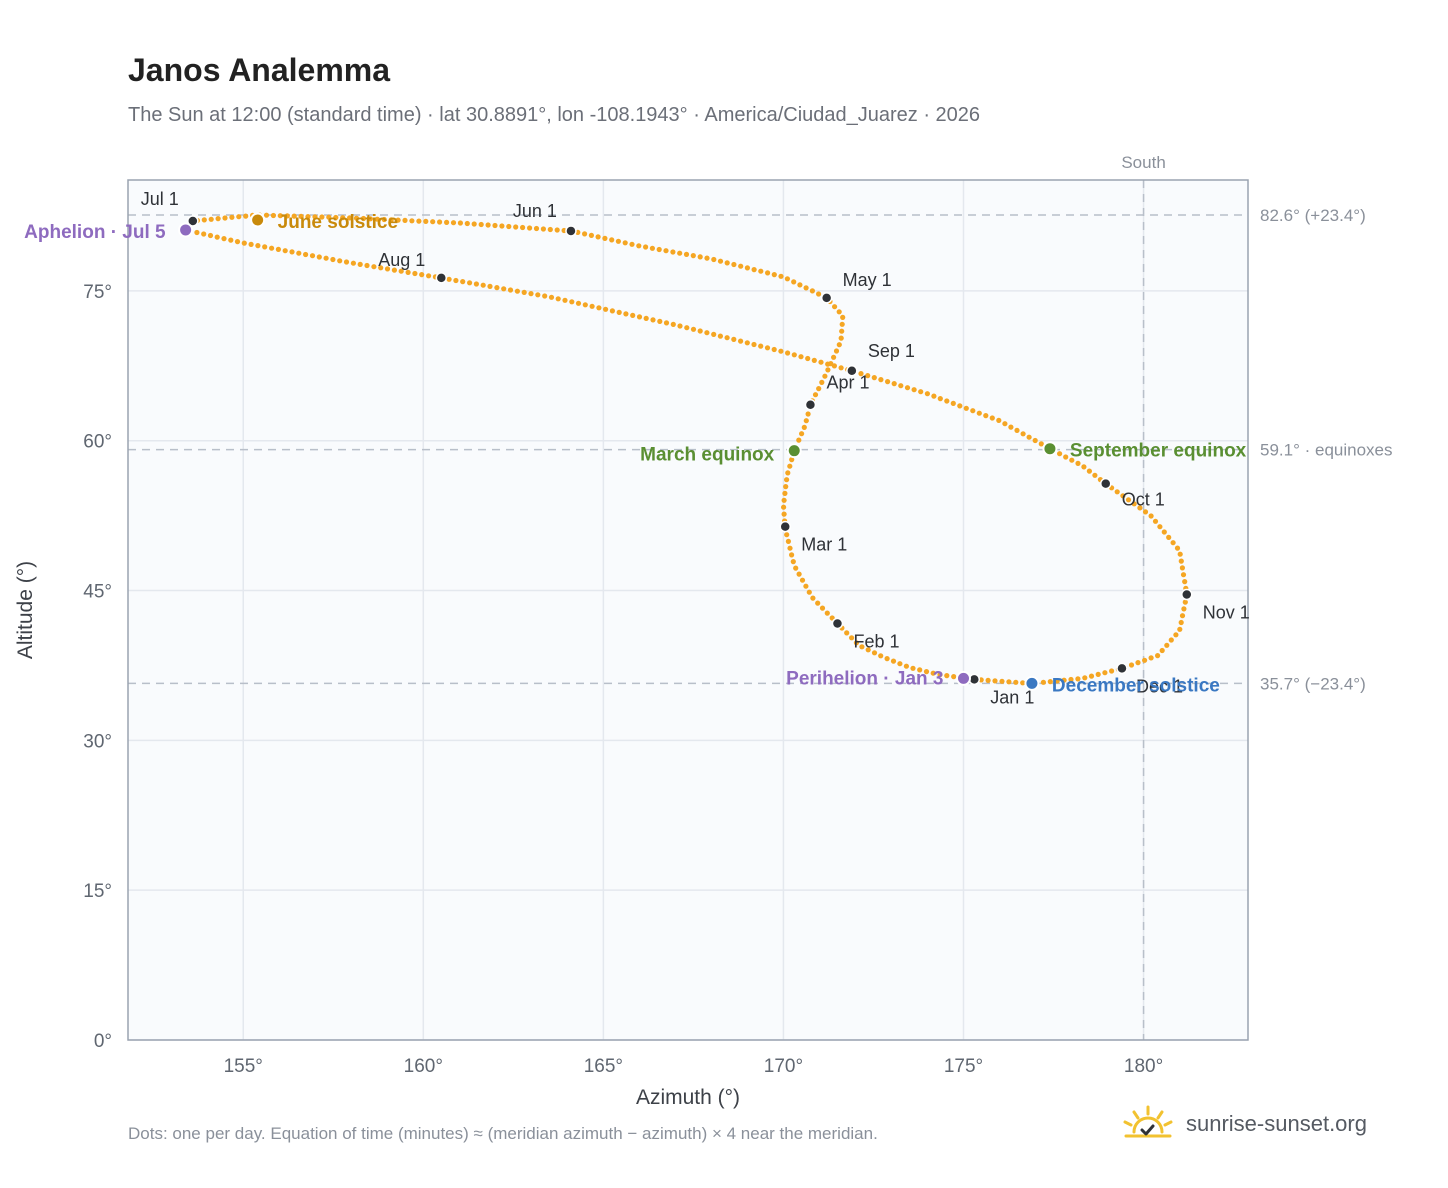 The width and height of the screenshot is (1448, 1188). Describe the element at coordinates (25, 610) in the screenshot. I see `y-axis-title: Altitude (°)` at that location.